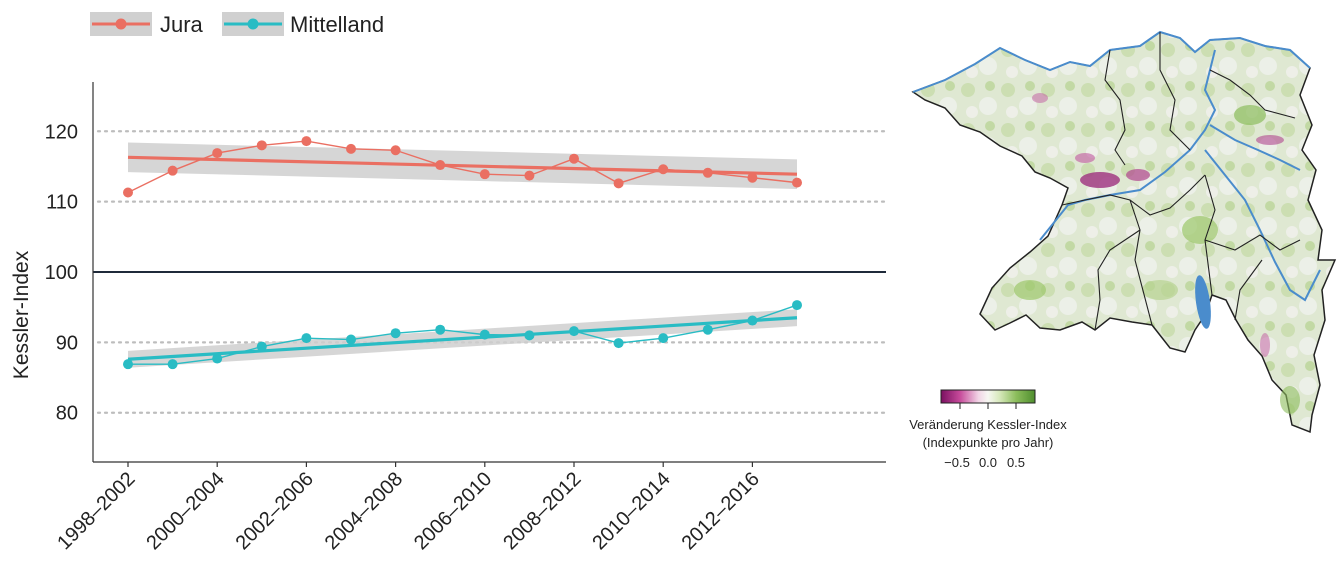 This screenshot has height=578, width=1339. I want to click on district-borders, so click(1181, 181).